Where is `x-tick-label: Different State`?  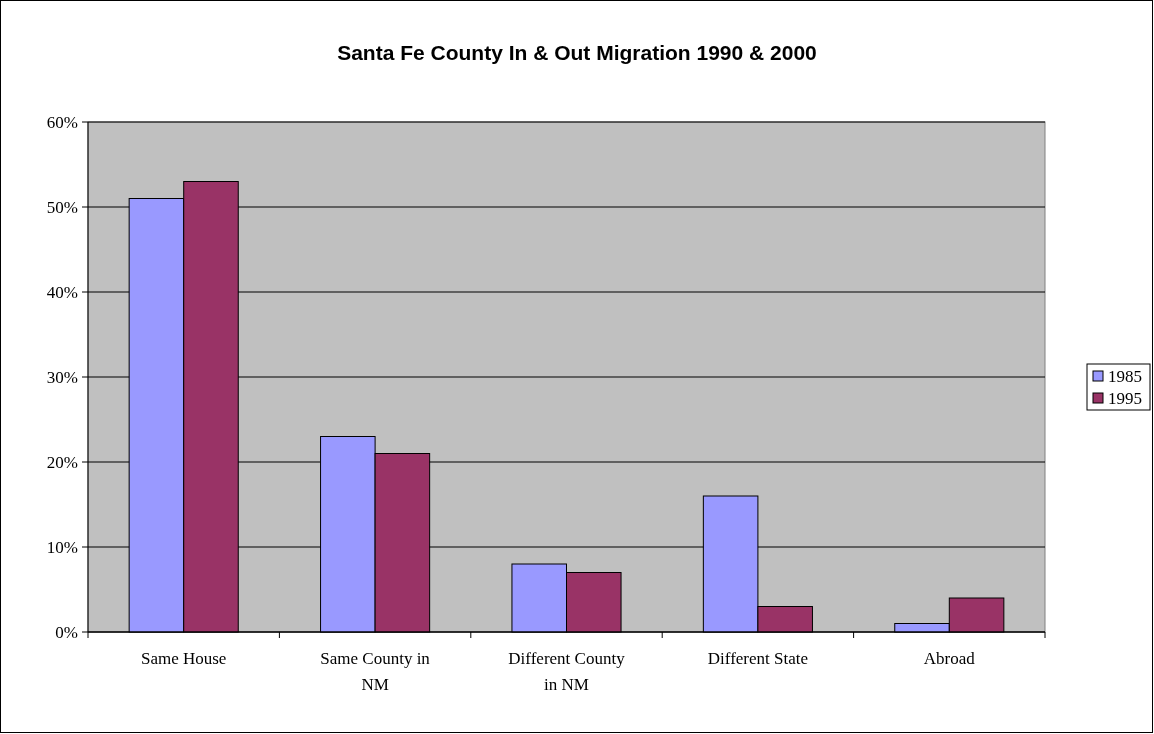 x-tick-label: Different State is located at coordinates (758, 658).